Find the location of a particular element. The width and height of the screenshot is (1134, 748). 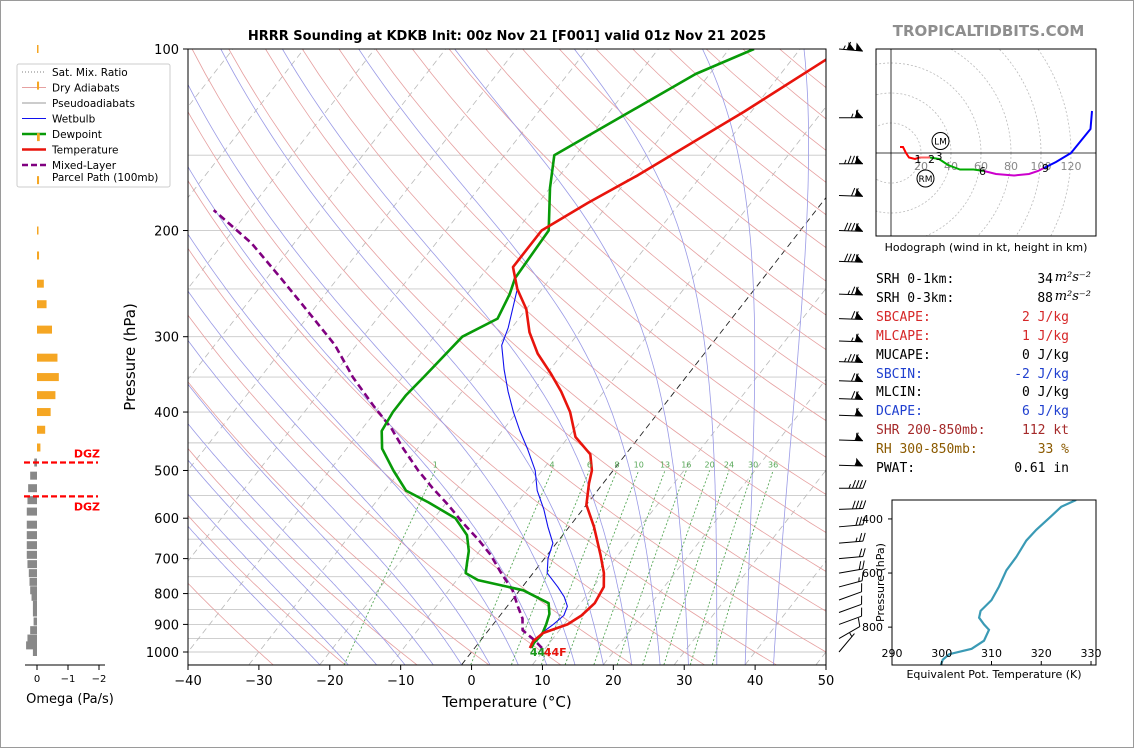

theta-e-y-tick-label: 600 is located at coordinates (872, 573).